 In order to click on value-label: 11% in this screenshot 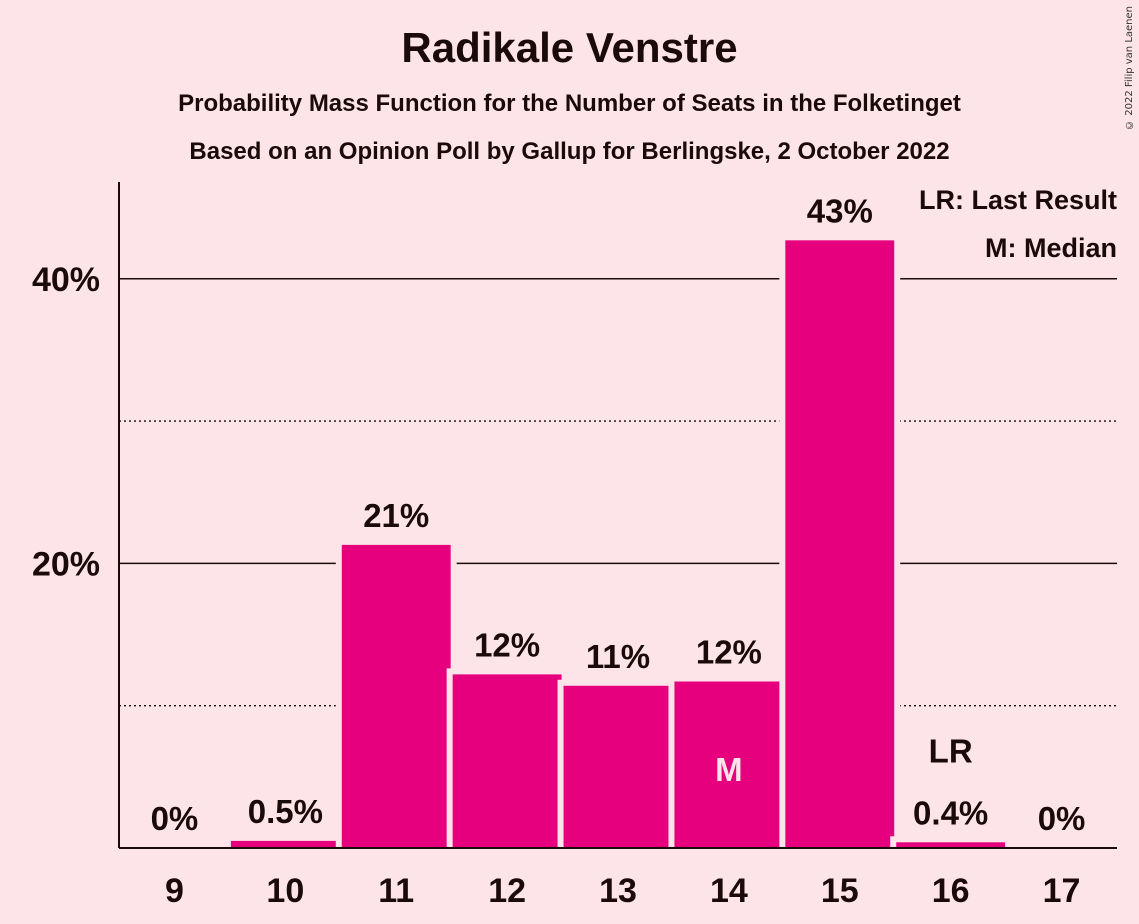, I will do `click(618, 656)`.